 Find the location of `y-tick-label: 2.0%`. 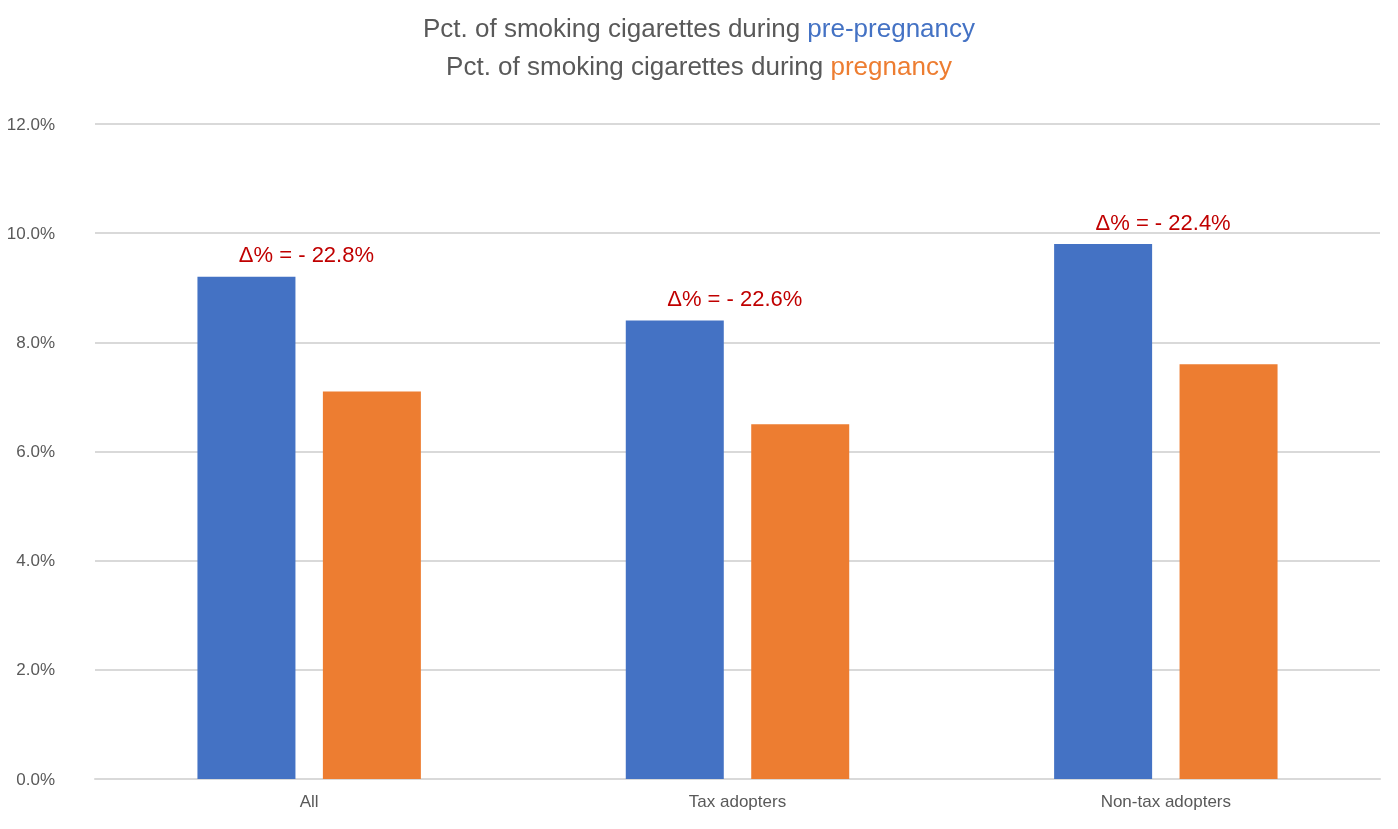

y-tick-label: 2.0% is located at coordinates (35, 670).